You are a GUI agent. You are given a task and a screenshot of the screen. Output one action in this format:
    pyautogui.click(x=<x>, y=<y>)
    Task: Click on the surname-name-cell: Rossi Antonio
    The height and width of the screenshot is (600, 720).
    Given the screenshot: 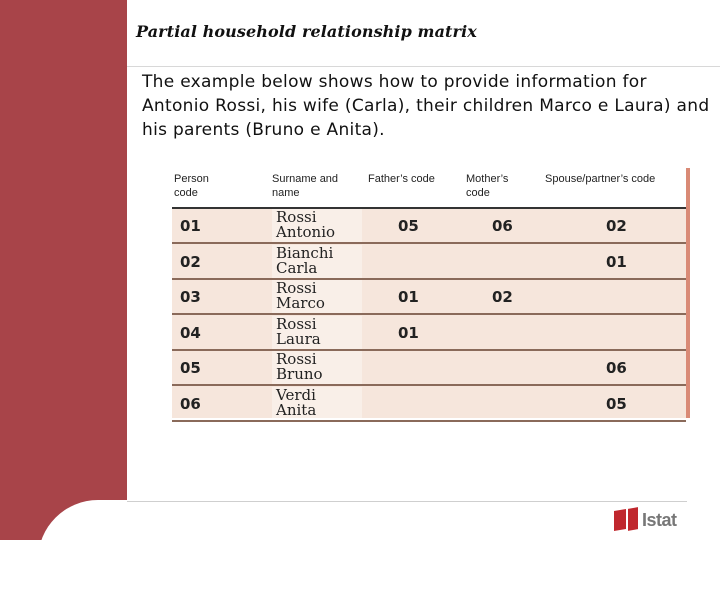 What is the action you would take?
    pyautogui.click(x=305, y=225)
    